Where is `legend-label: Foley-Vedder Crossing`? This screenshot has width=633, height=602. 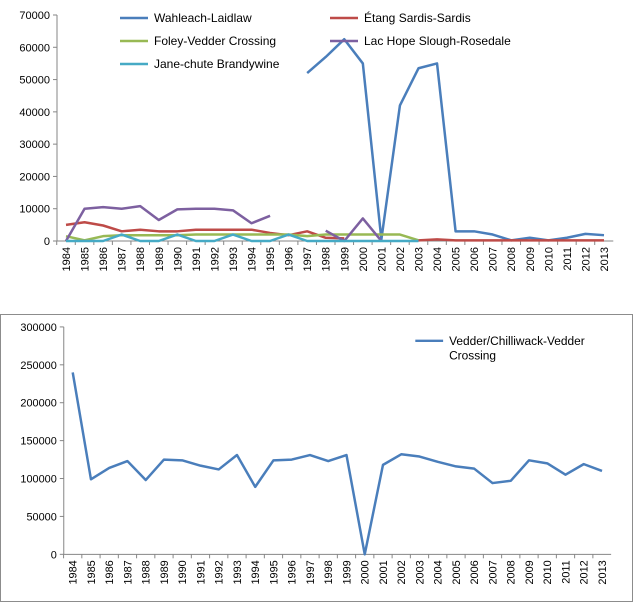 legend-label: Foley-Vedder Crossing is located at coordinates (215, 41).